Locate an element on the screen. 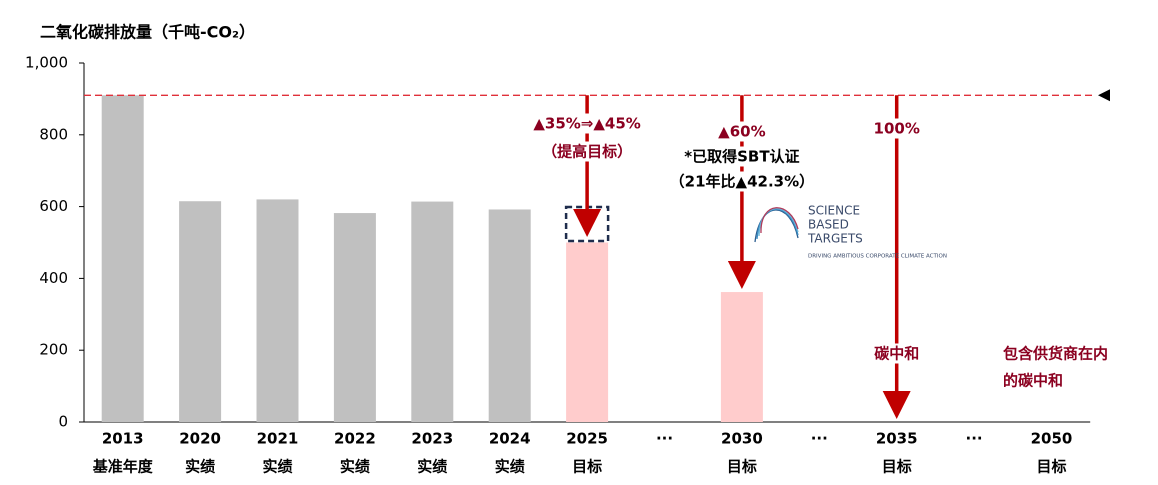 The image size is (1158, 485). annotation: 碳中和 is located at coordinates (896, 354).